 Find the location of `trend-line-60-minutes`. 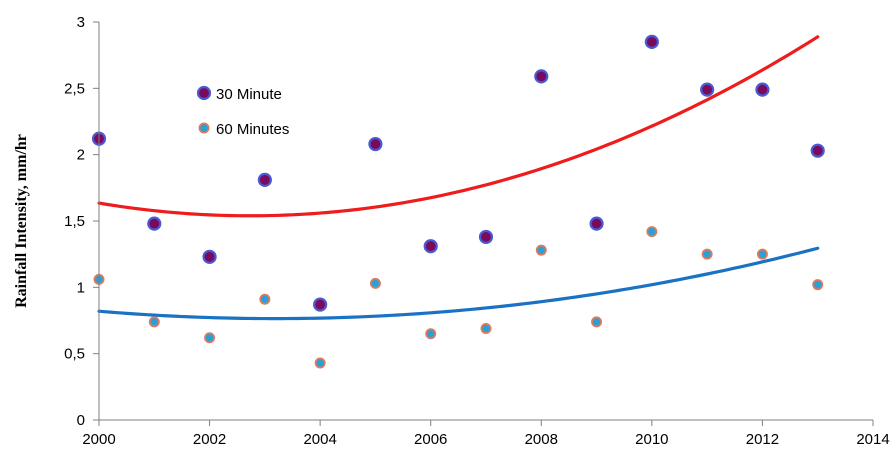

trend-line-60-minutes is located at coordinates (458, 283).